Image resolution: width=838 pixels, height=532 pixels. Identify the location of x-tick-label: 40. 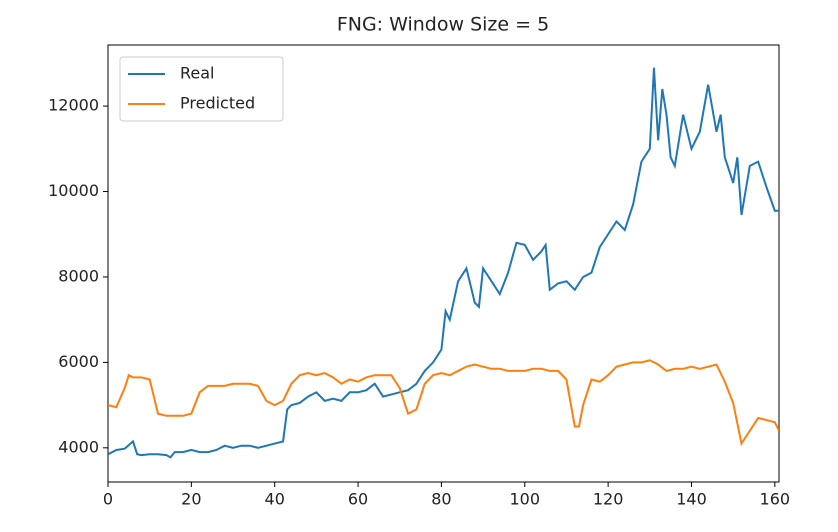
(275, 499).